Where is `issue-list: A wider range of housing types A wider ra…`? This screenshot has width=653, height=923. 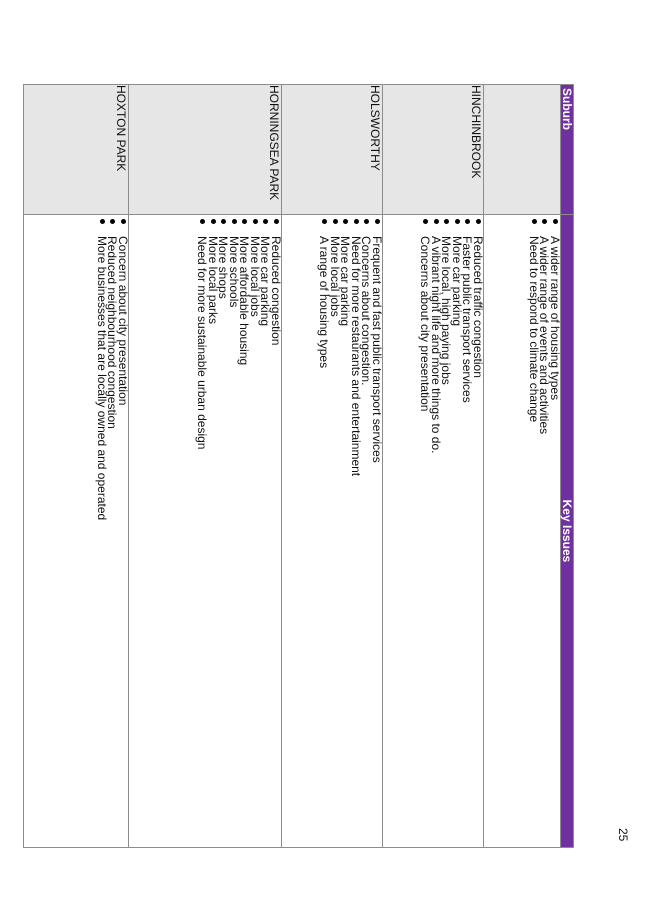 issue-list: A wider range of housing types A wider ra… is located at coordinates (544, 531).